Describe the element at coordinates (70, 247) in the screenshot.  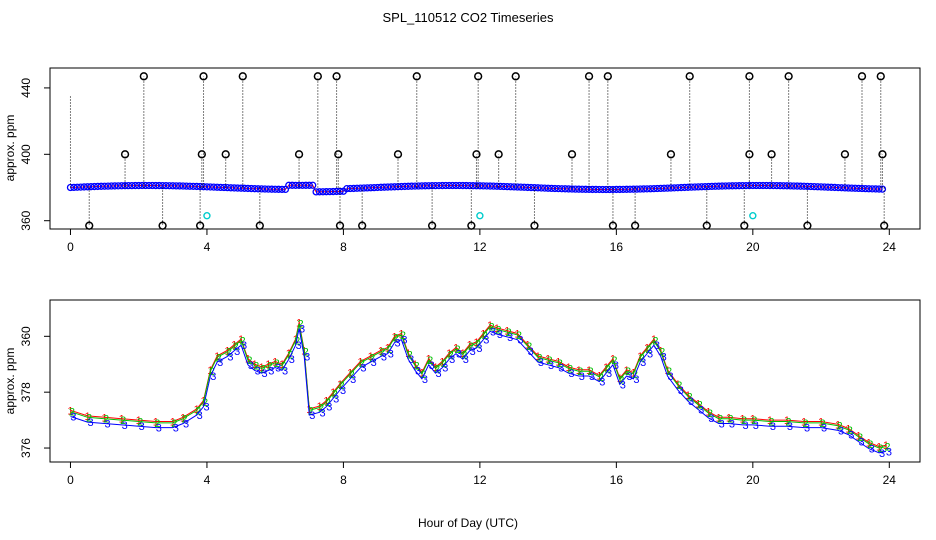
I see `x-tick-label: 0` at that location.